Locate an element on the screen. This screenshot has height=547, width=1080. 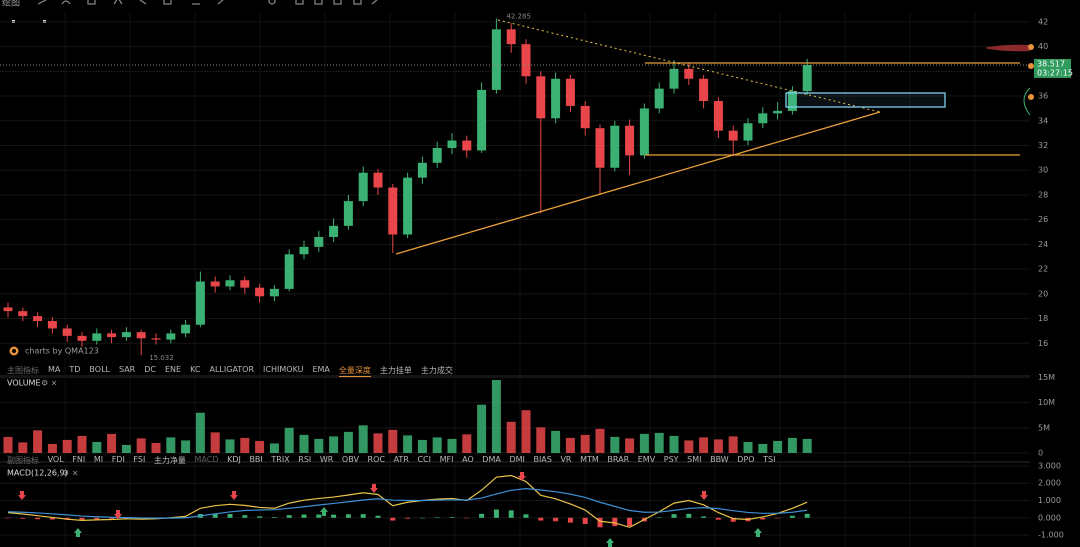
indicator-tab: BIAS is located at coordinates (542, 459).